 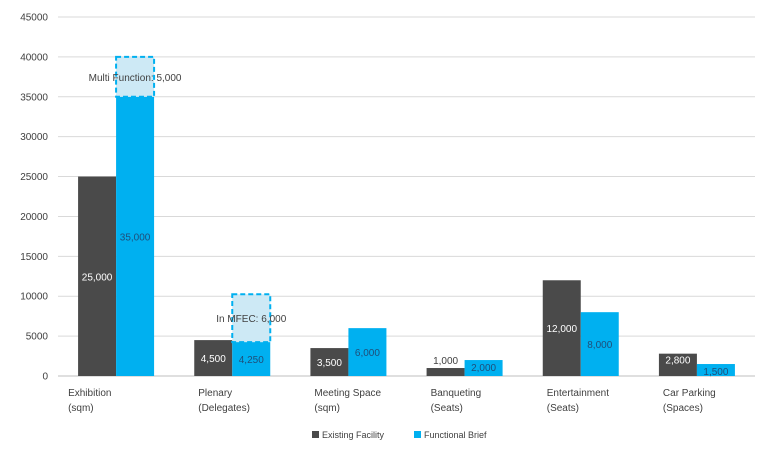 What do you see at coordinates (683, 408) in the screenshot?
I see `x-category-label: (Spaces)` at bounding box center [683, 408].